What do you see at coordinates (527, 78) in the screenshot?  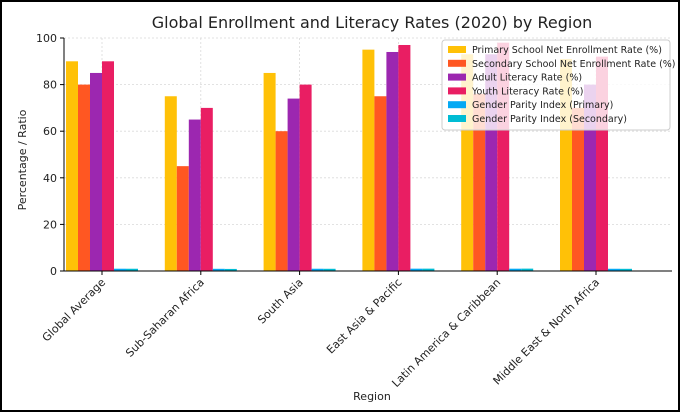 I see `legend-label: Adult Literacy Rate (%)` at bounding box center [527, 78].